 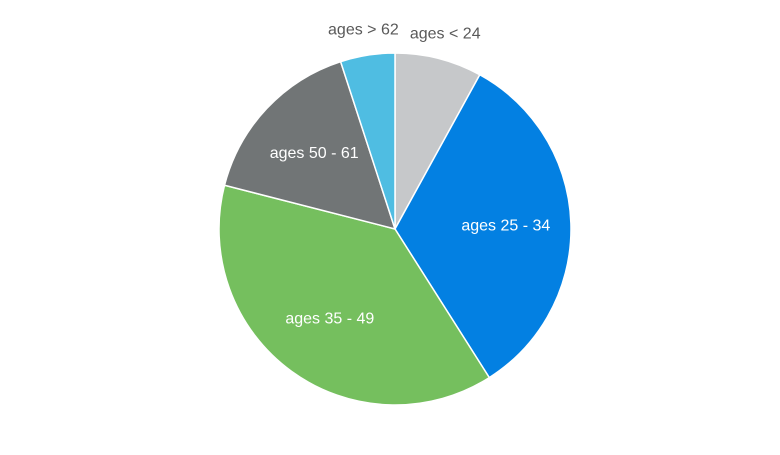 I want to click on pie-slice-label: ages 50 - 61, so click(x=314, y=153).